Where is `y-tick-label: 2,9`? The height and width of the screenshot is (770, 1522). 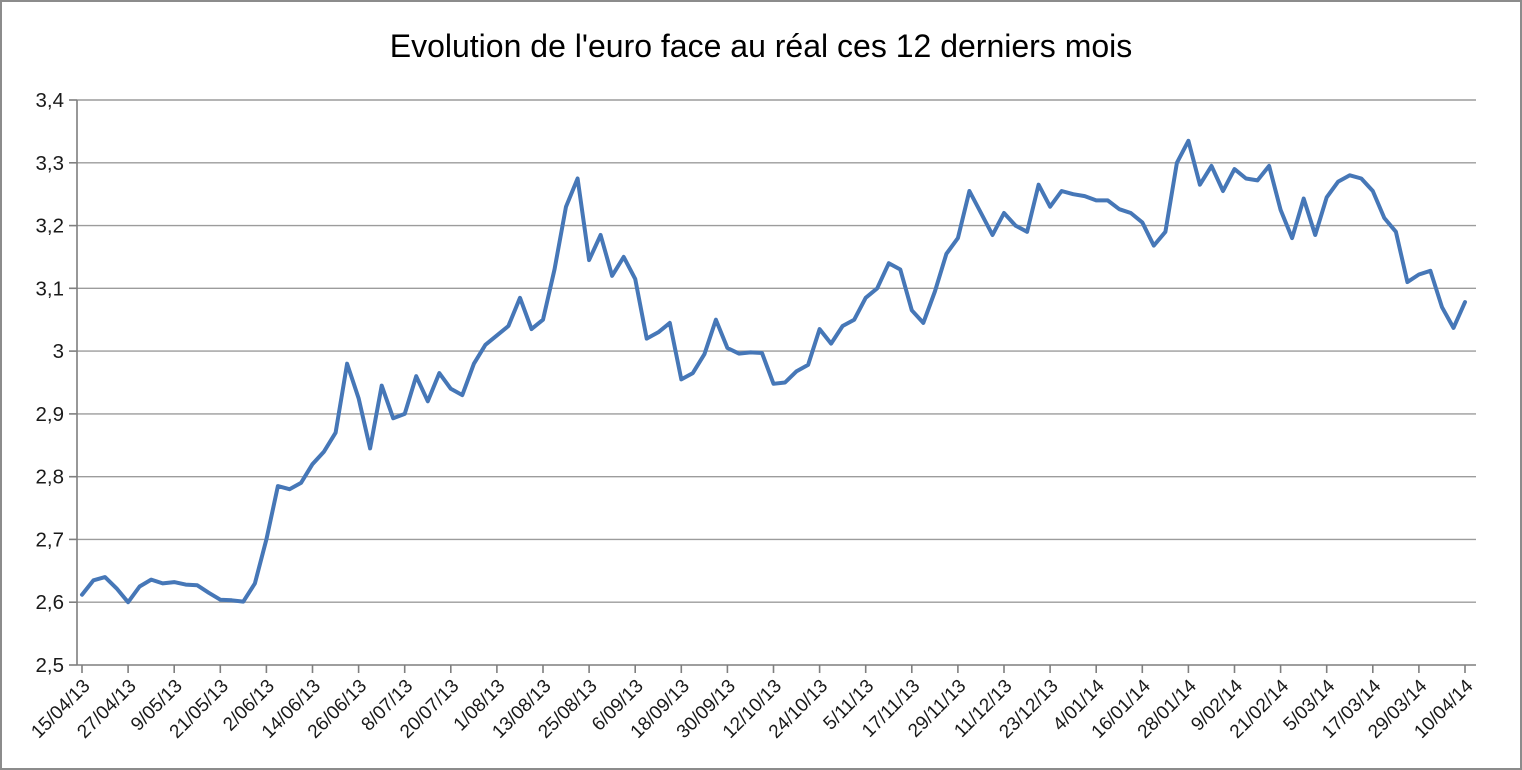 y-tick-label: 2,9 is located at coordinates (50, 414).